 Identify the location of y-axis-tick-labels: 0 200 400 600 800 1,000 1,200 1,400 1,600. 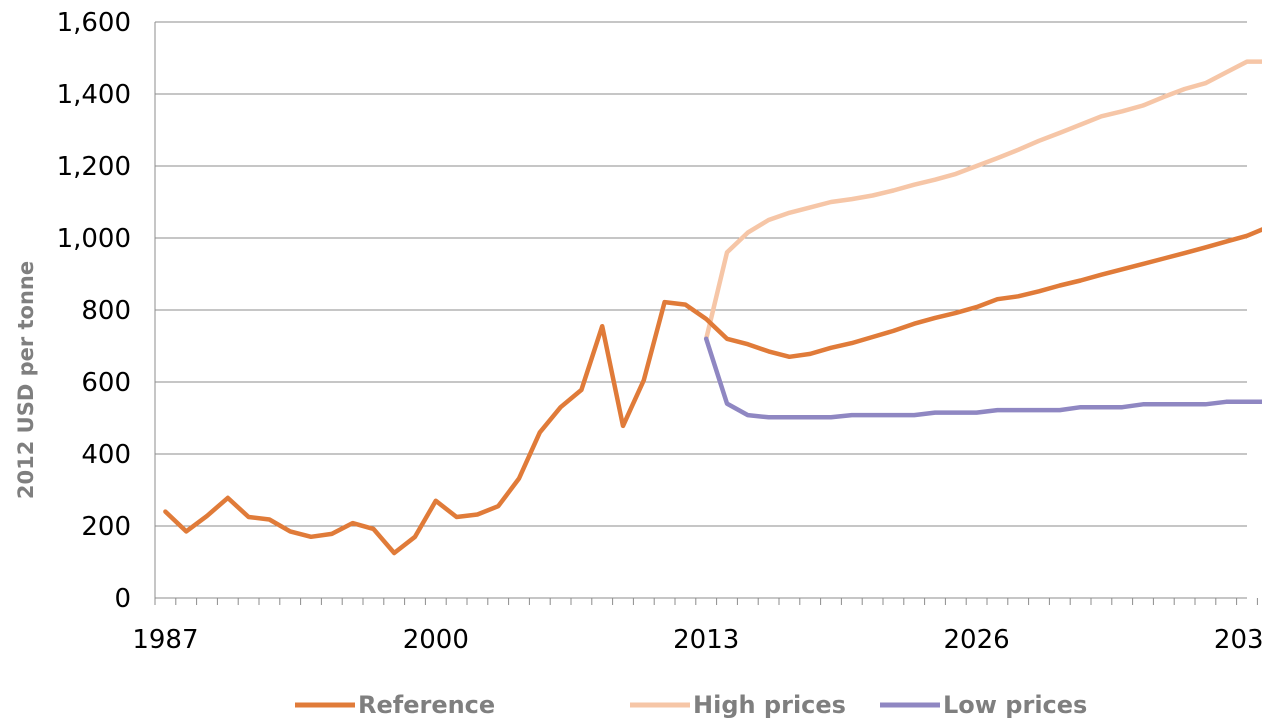
(94, 311).